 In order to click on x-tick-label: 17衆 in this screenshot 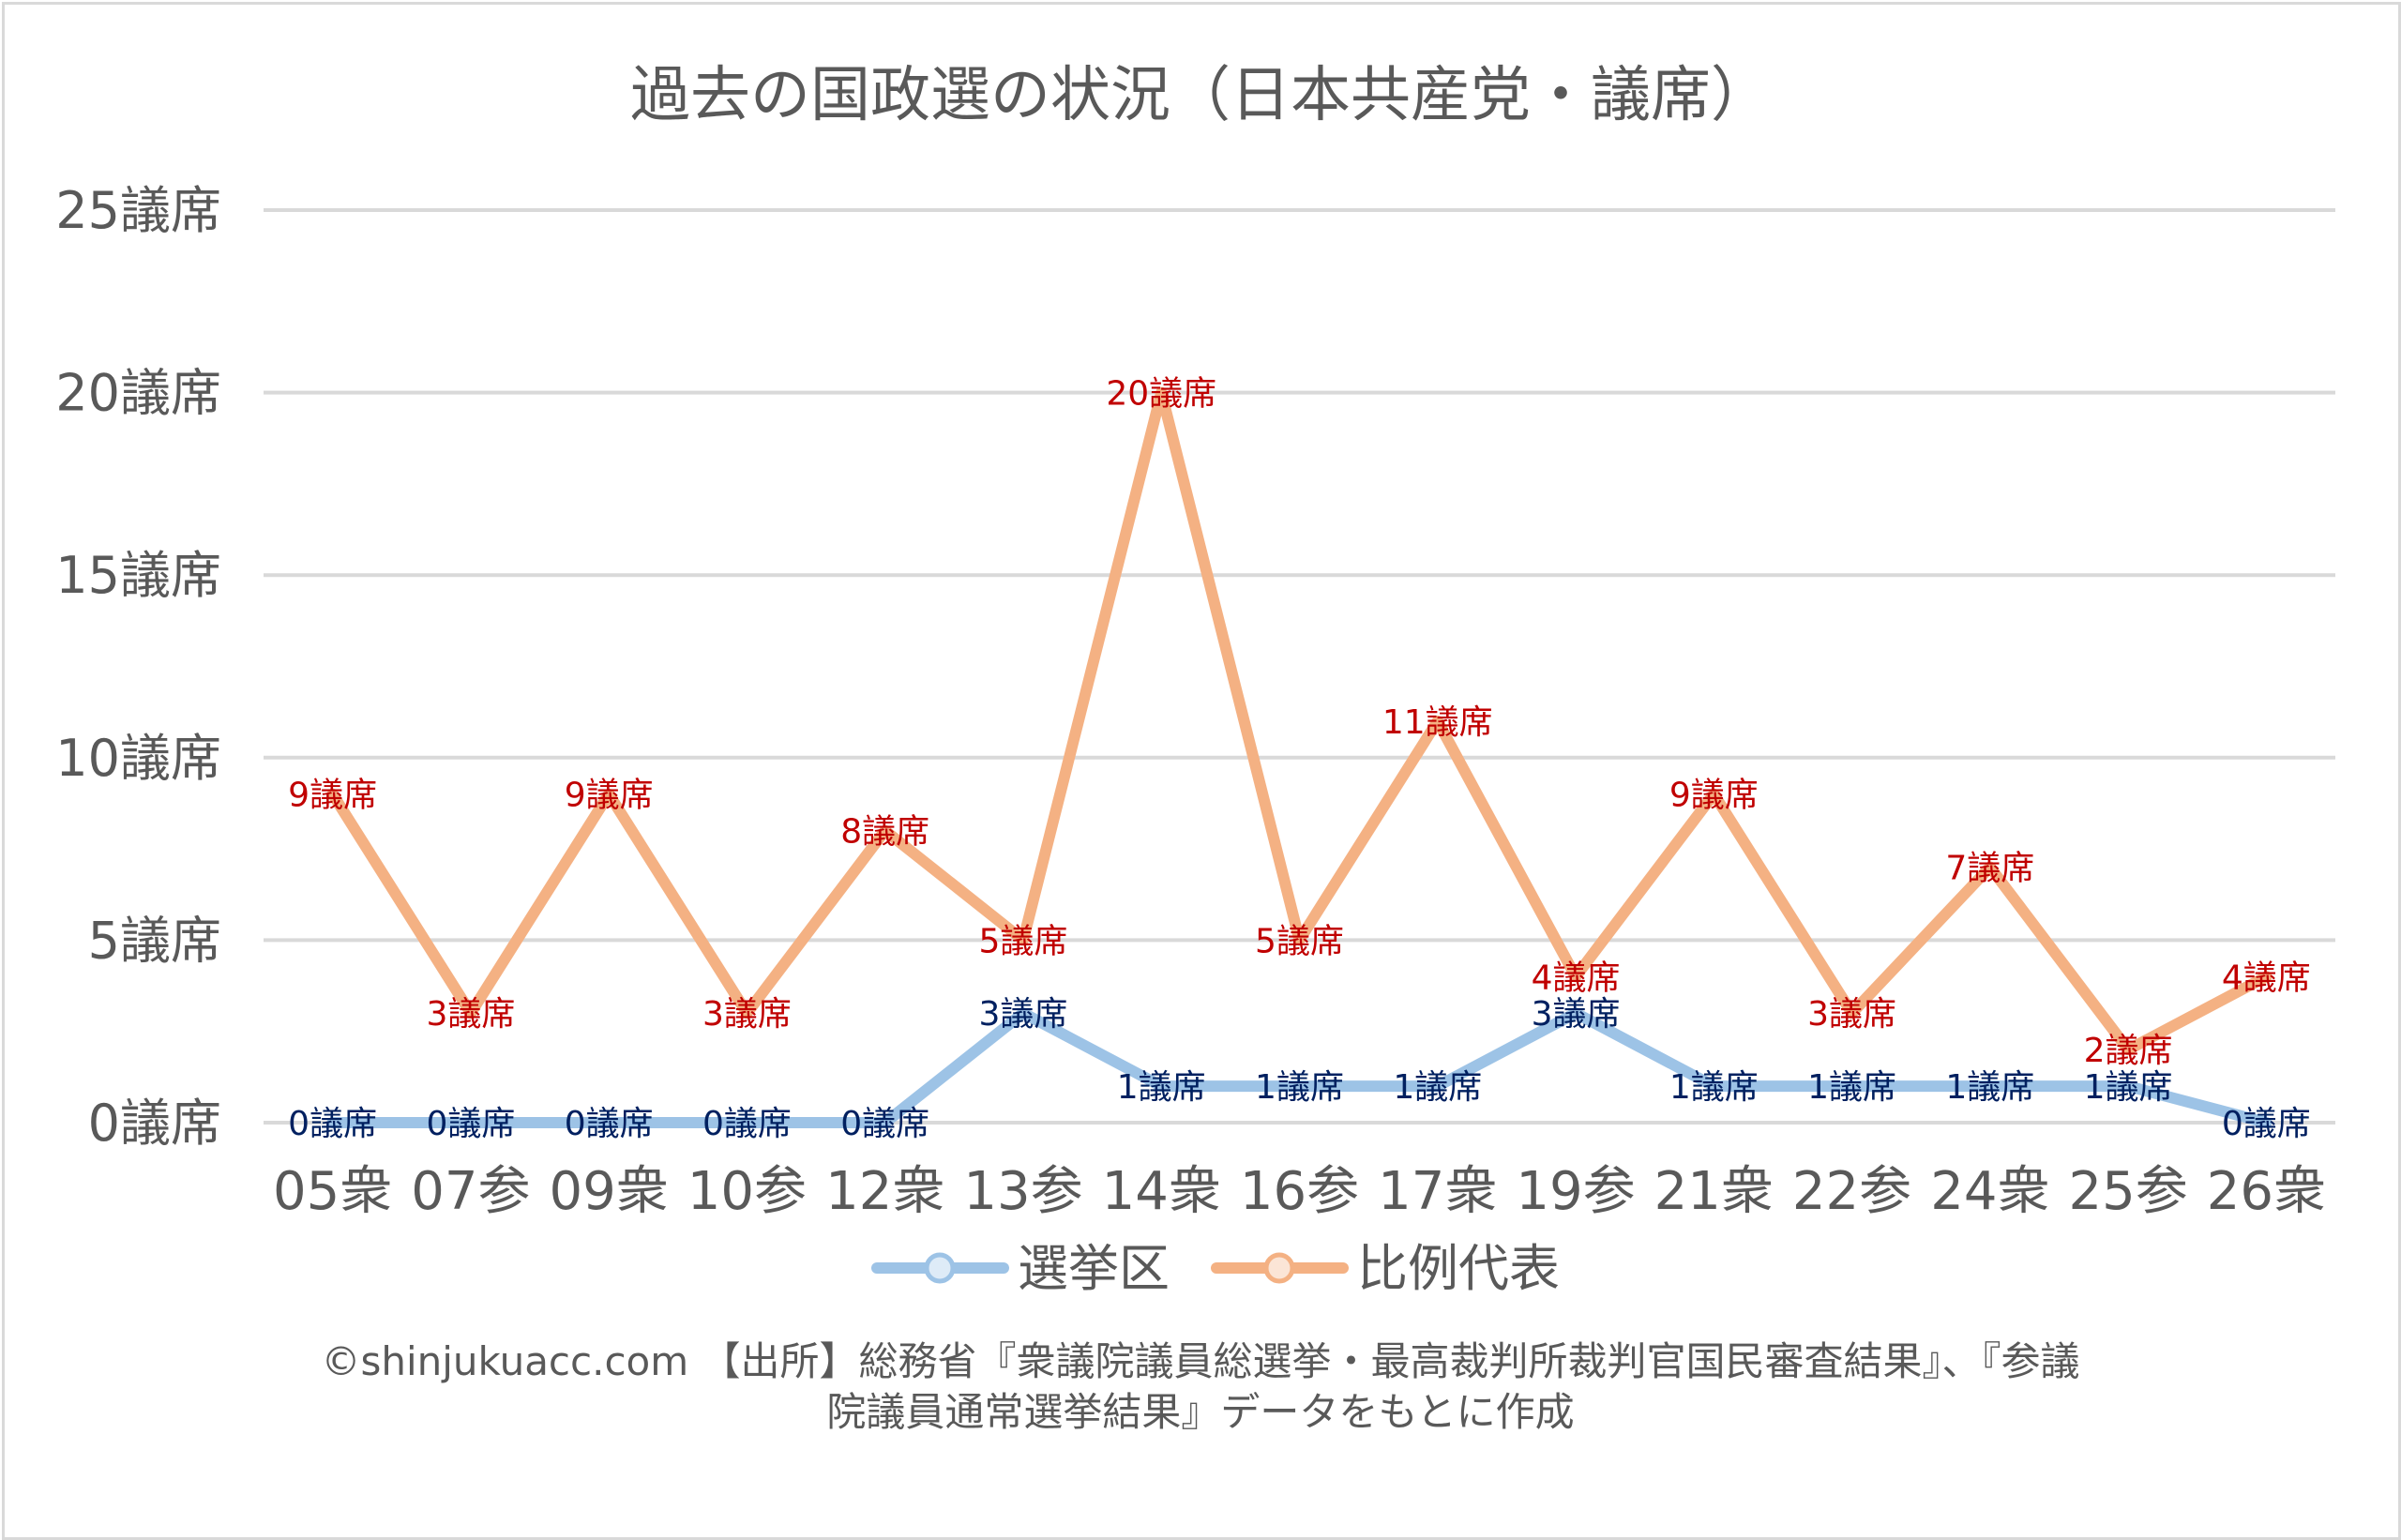, I will do `click(1437, 1191)`.